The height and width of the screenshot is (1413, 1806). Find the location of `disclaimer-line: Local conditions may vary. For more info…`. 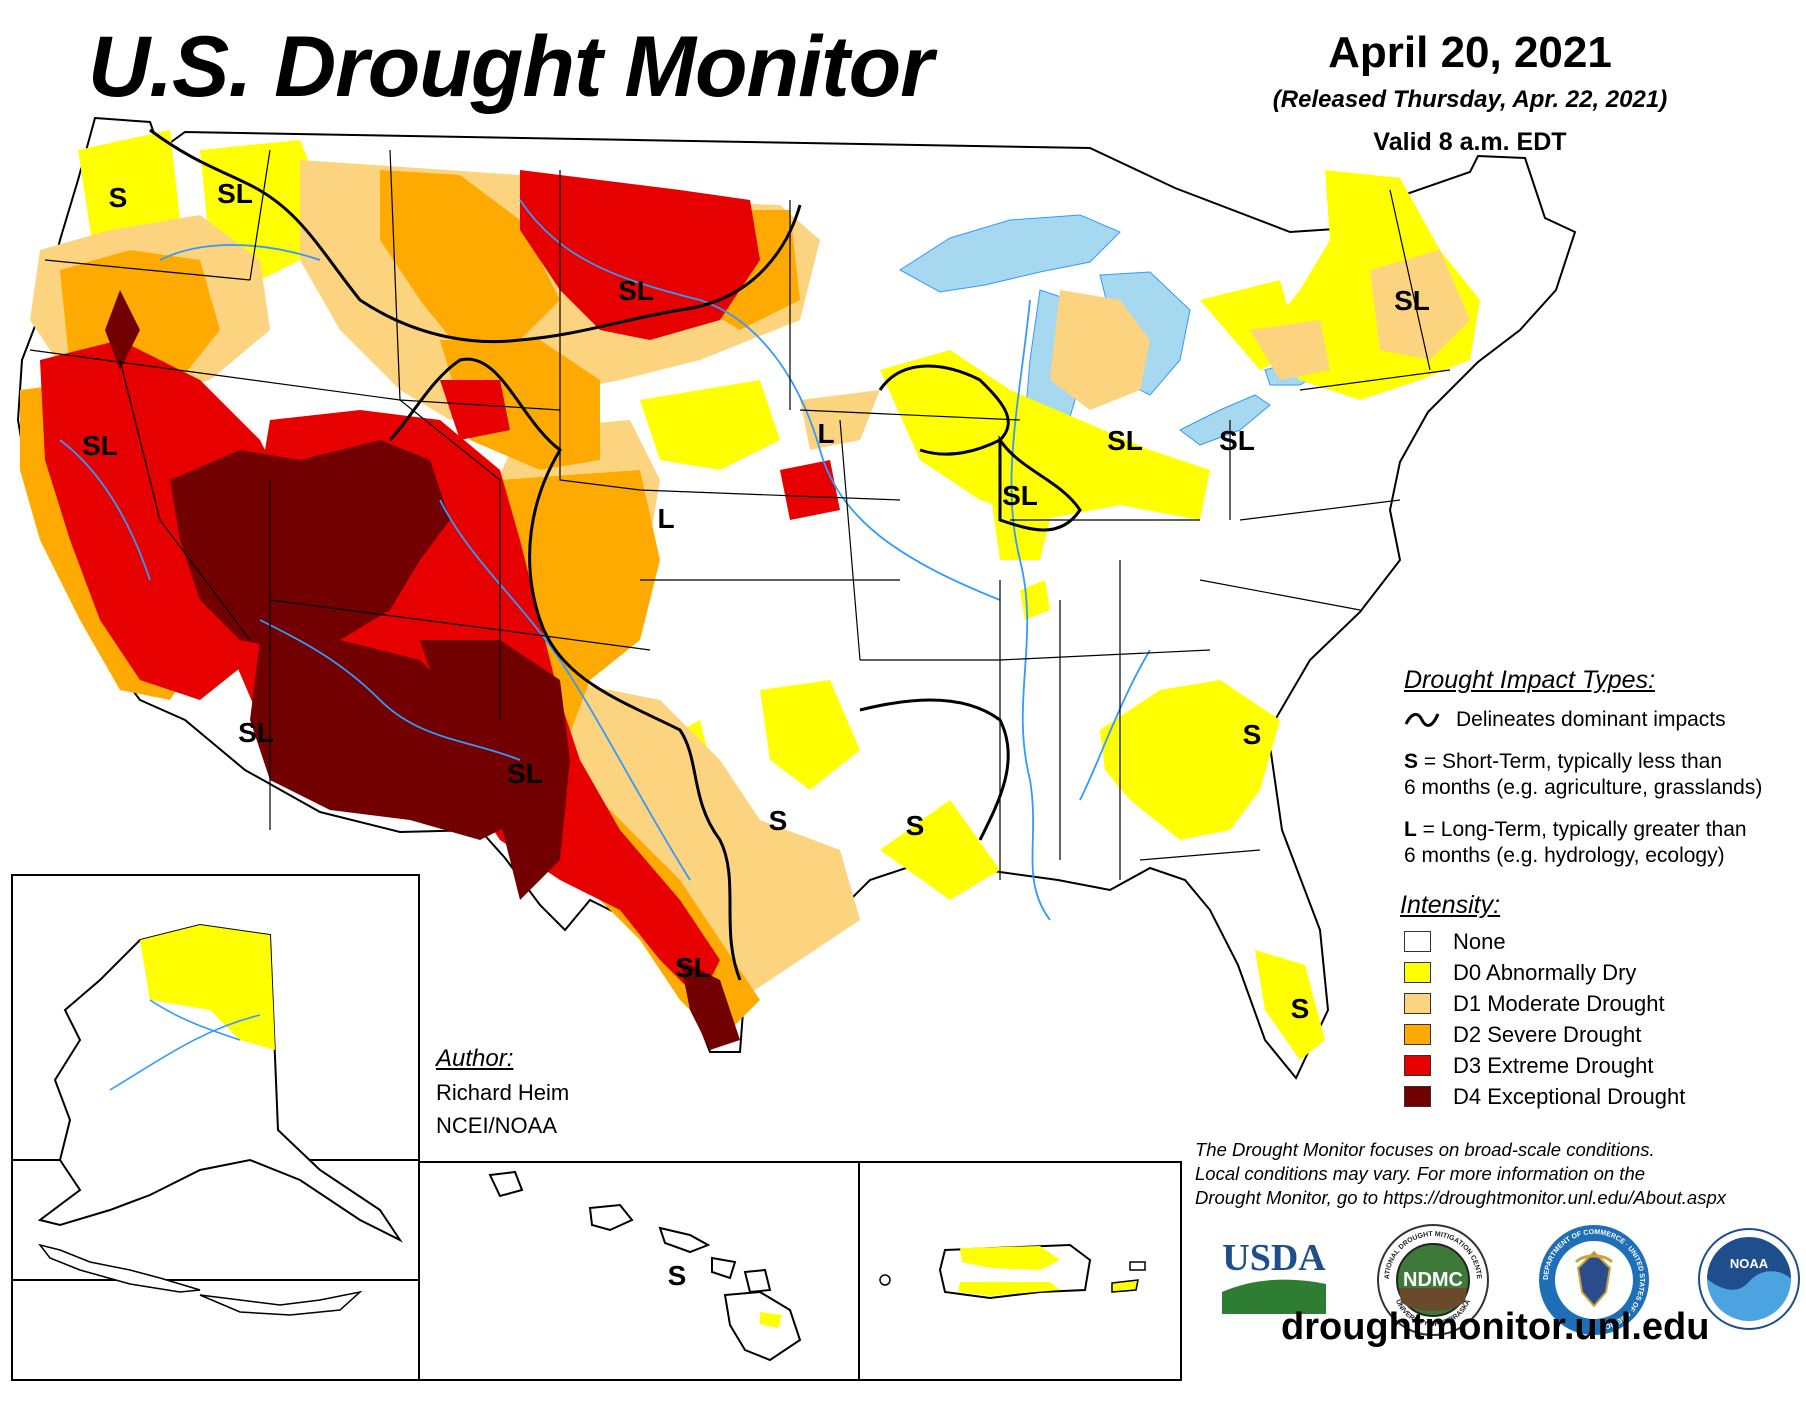

disclaimer-line: Local conditions may vary. For more info… is located at coordinates (1420, 1173).